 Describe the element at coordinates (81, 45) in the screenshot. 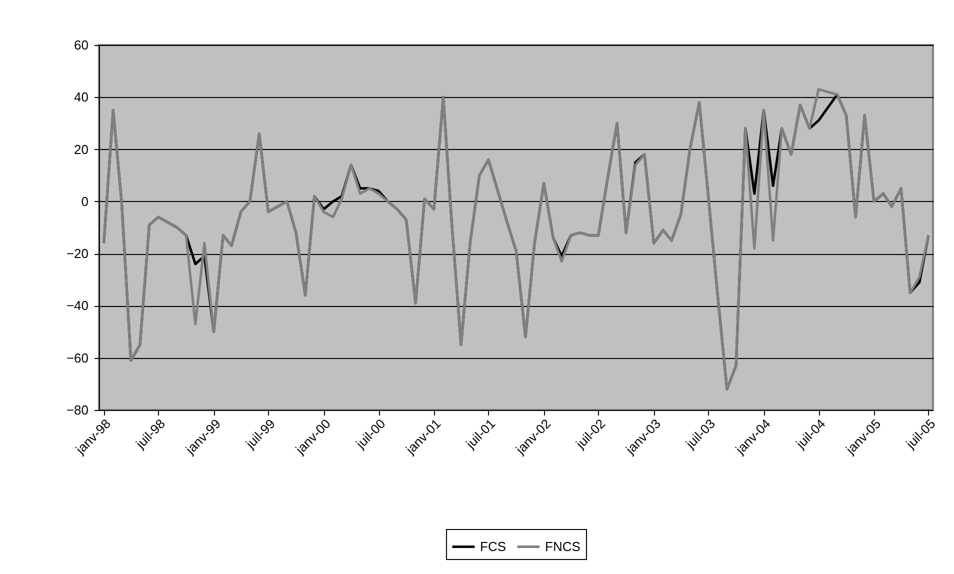

I see `y-tick-label: 60` at that location.